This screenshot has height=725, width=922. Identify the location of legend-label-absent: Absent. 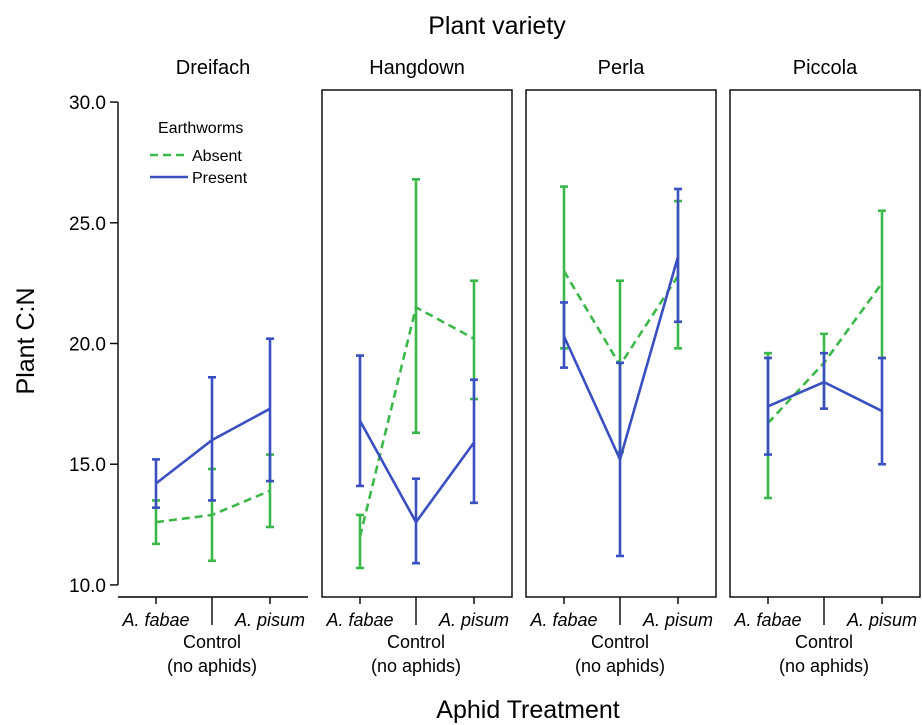
(217, 156).